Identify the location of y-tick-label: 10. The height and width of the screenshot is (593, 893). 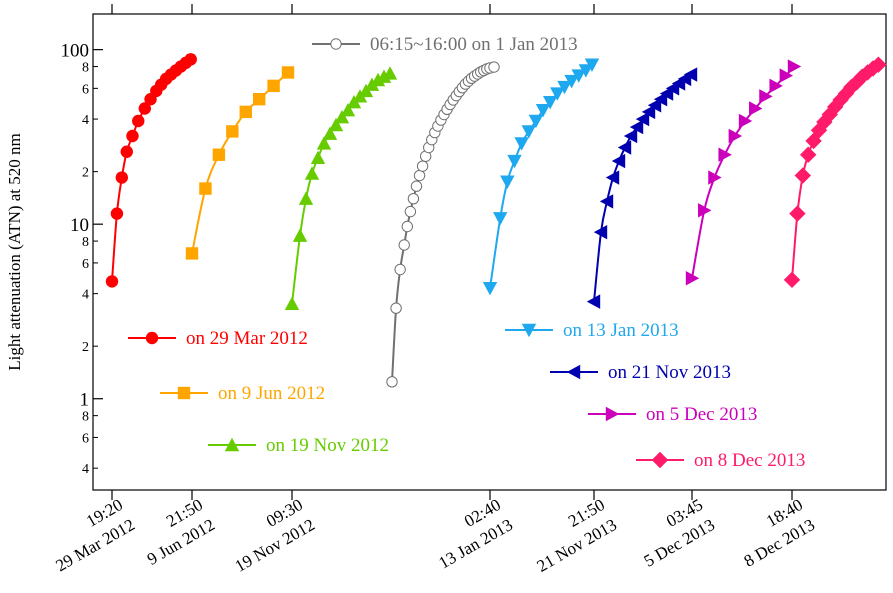
(79, 225).